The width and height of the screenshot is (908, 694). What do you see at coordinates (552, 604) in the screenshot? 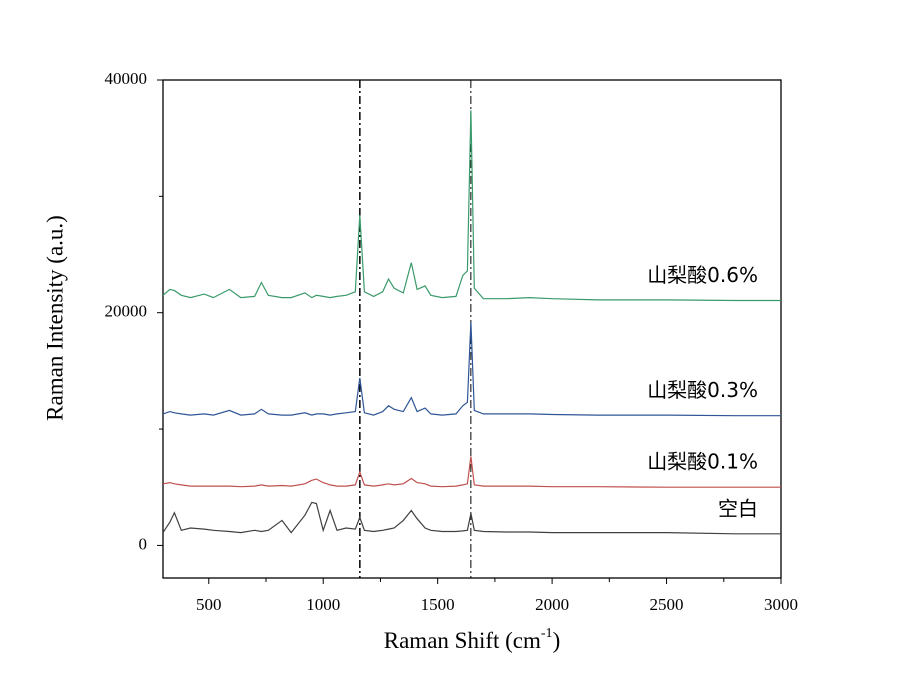
I see `x-tick-label: 2000` at bounding box center [552, 604].